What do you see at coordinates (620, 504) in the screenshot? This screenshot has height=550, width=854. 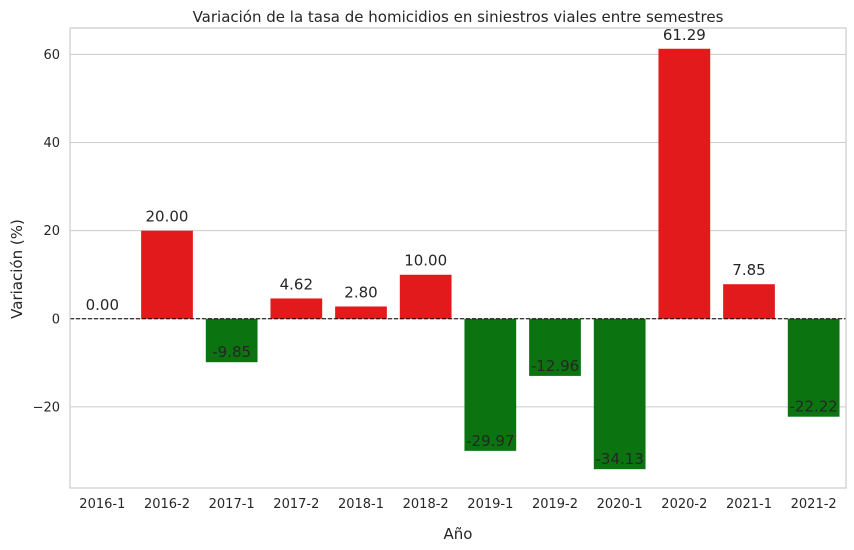 I see `x-tick-label: 2020-1` at bounding box center [620, 504].